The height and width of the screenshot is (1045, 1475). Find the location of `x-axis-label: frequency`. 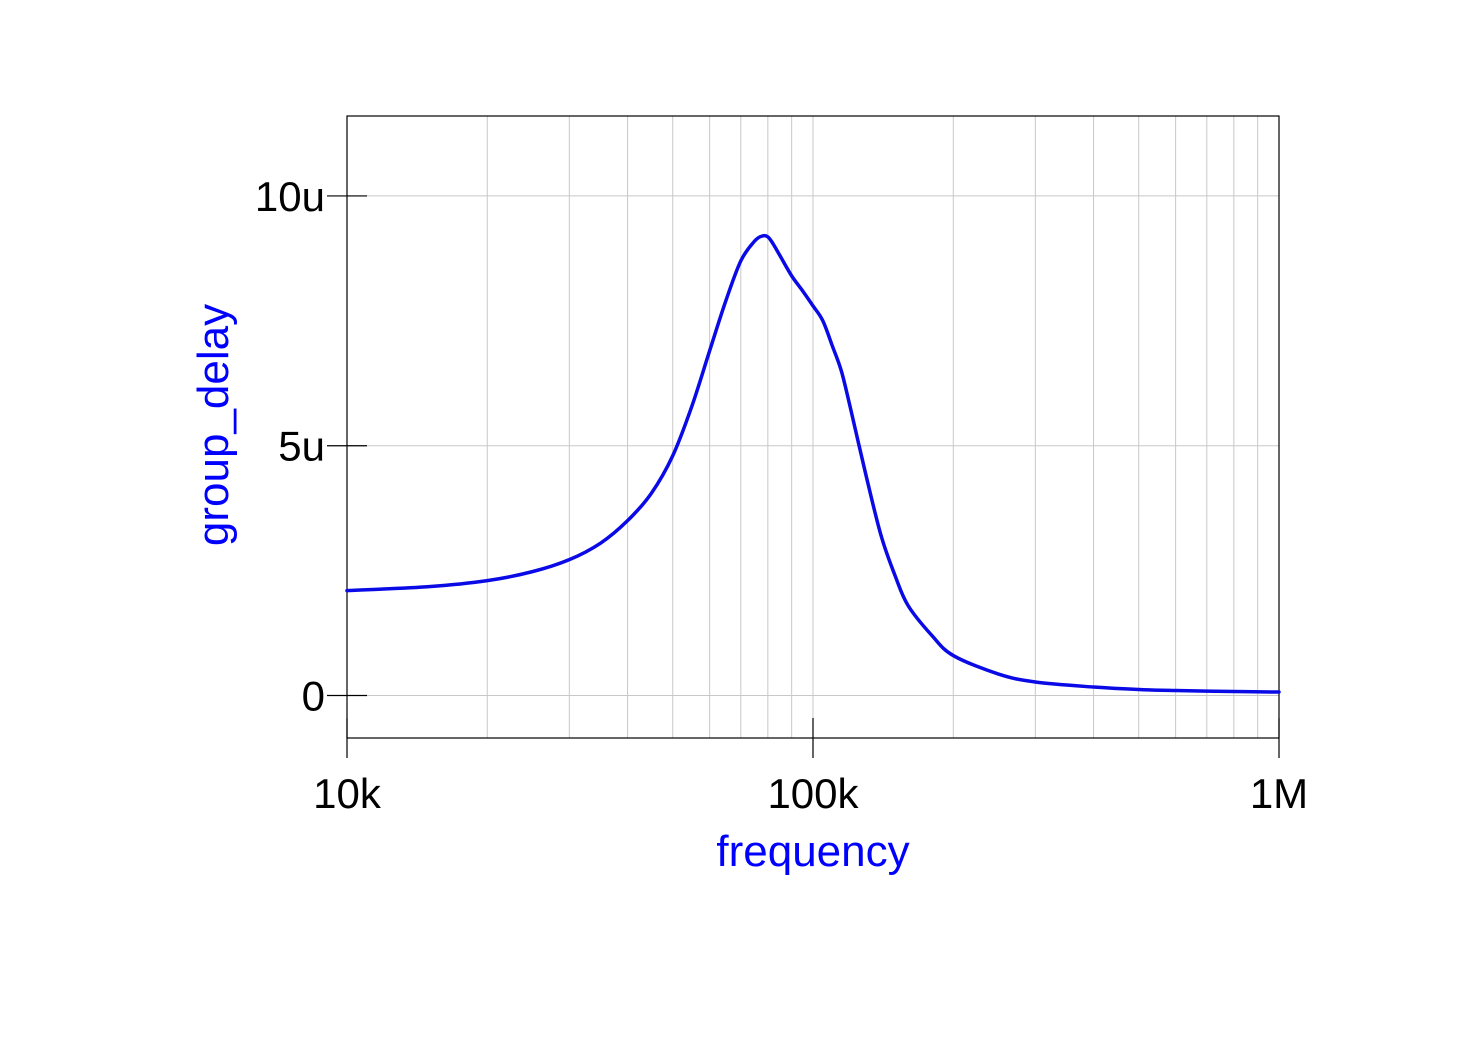

x-axis-label: frequency is located at coordinates (812, 851).